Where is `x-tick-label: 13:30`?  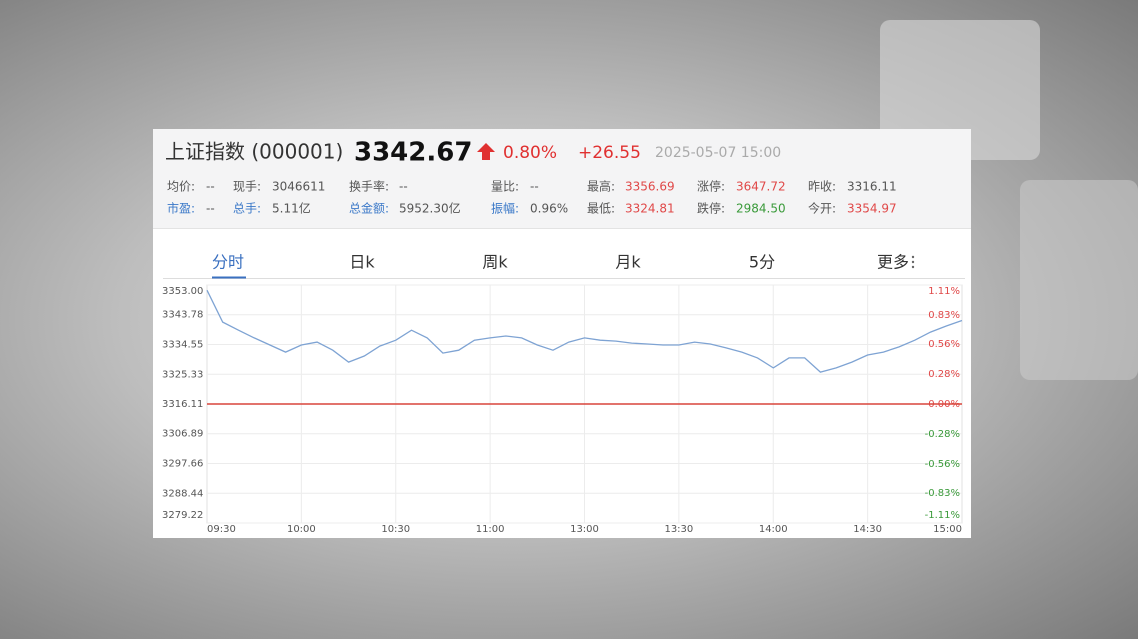 x-tick-label: 13:30 is located at coordinates (678, 529).